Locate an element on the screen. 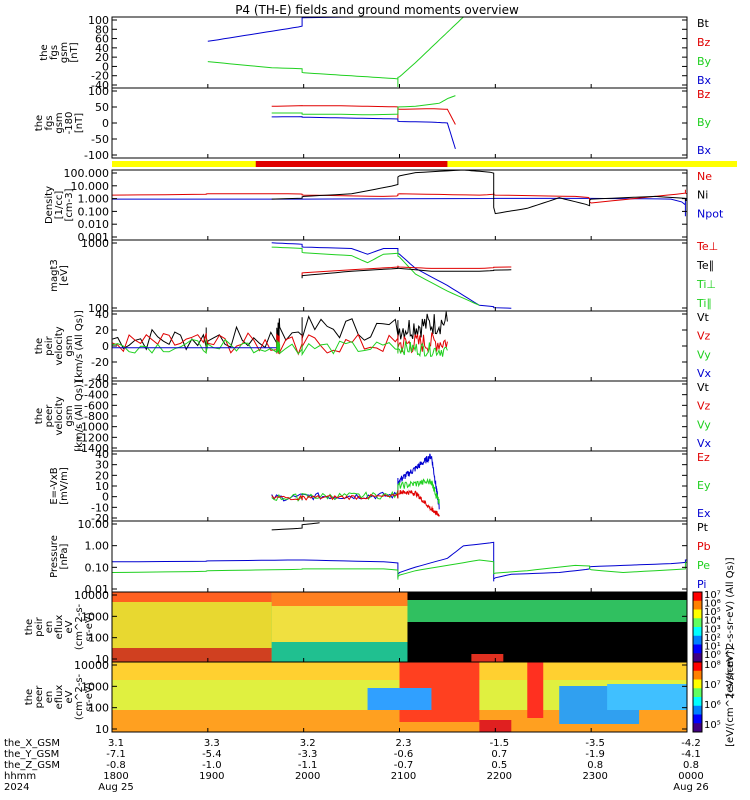 The image size is (750, 800). mode-bar is located at coordinates (424, 164).